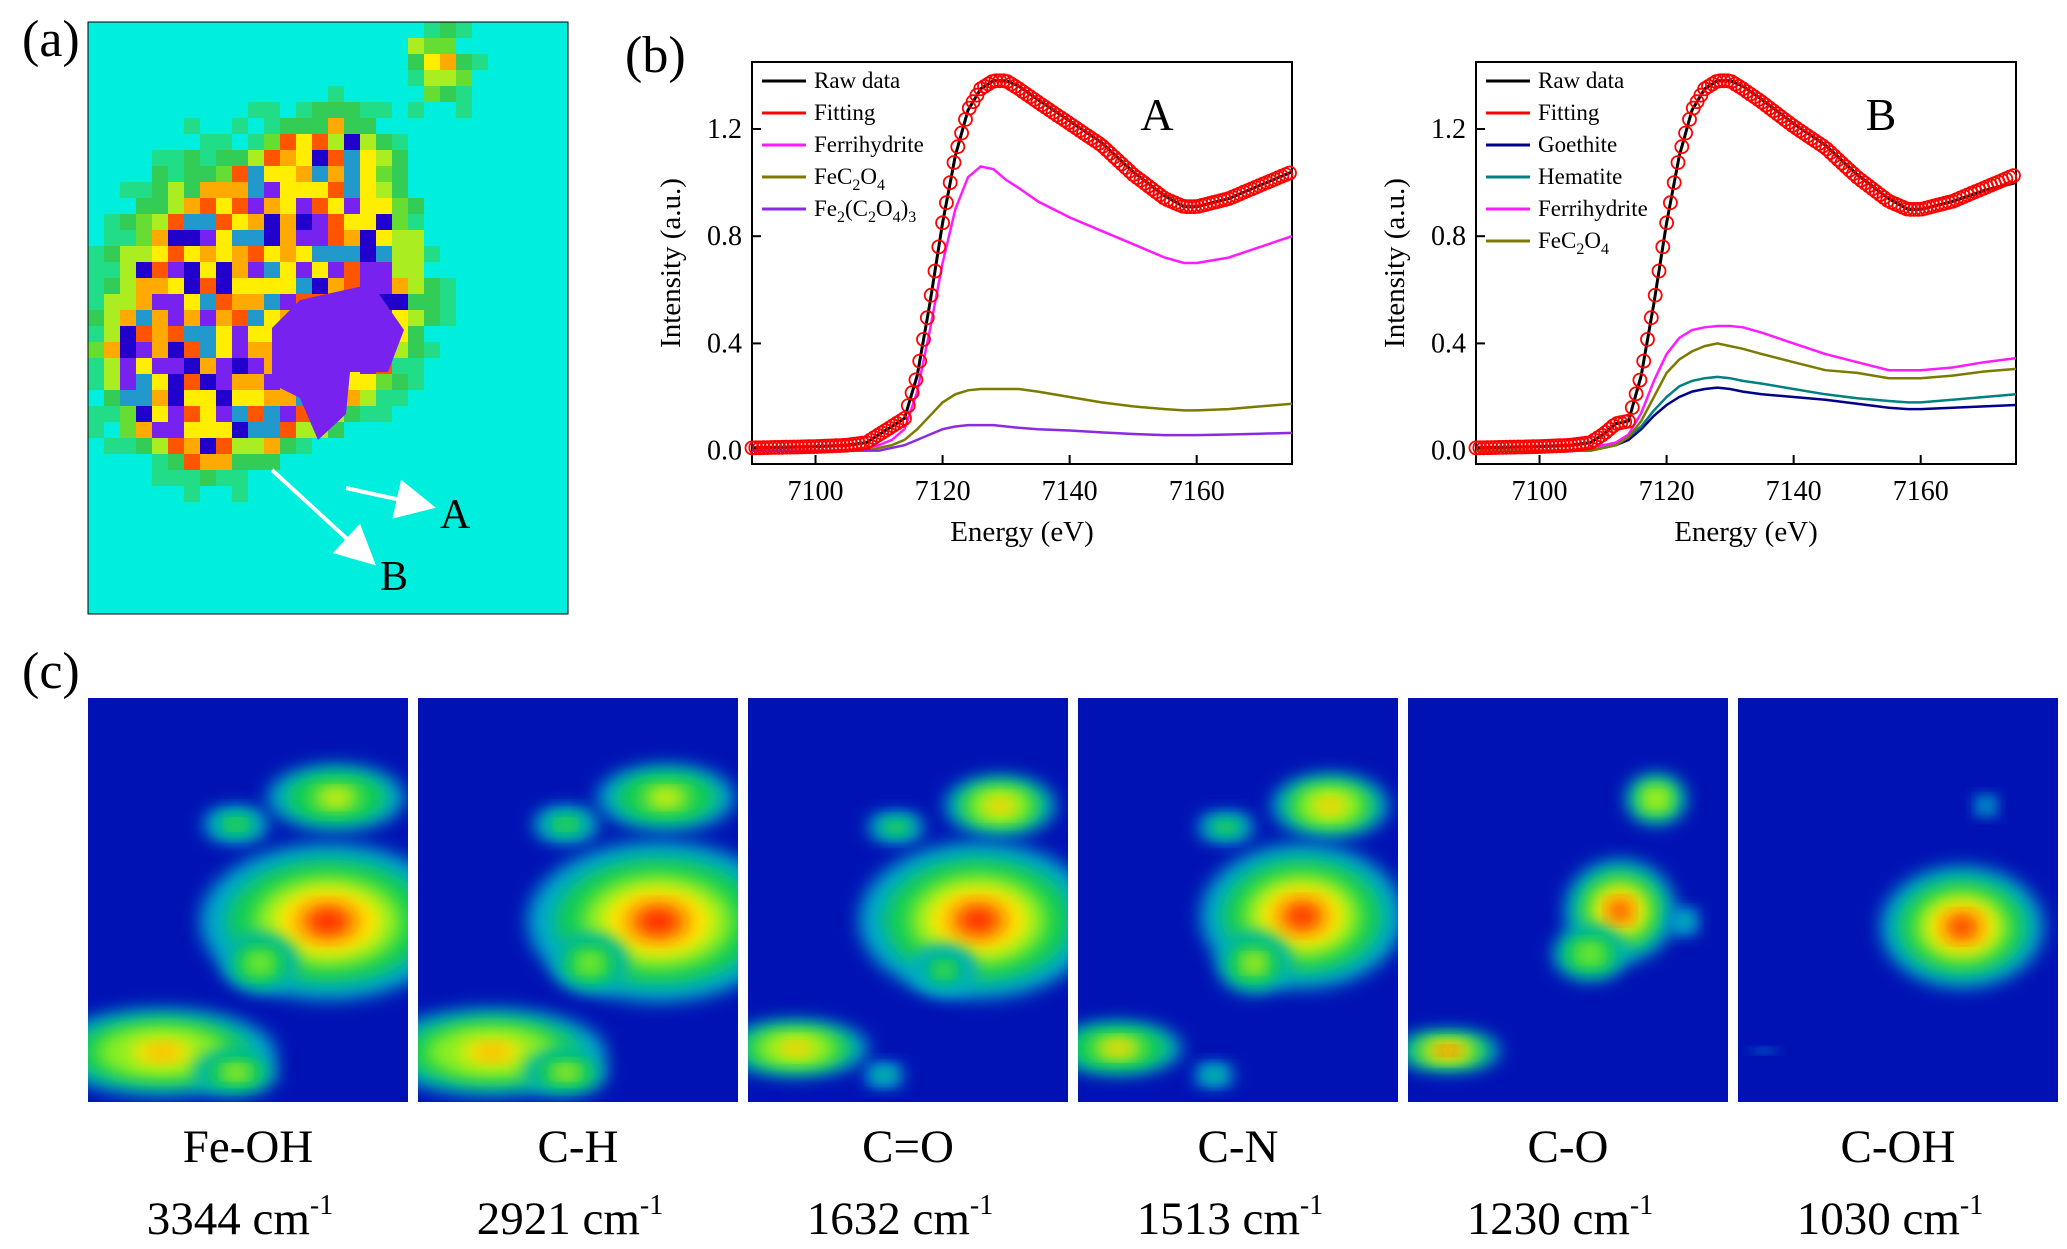 The width and height of the screenshot is (2067, 1249). Describe the element at coordinates (328, 318) in the screenshot. I see `map-frame` at that location.